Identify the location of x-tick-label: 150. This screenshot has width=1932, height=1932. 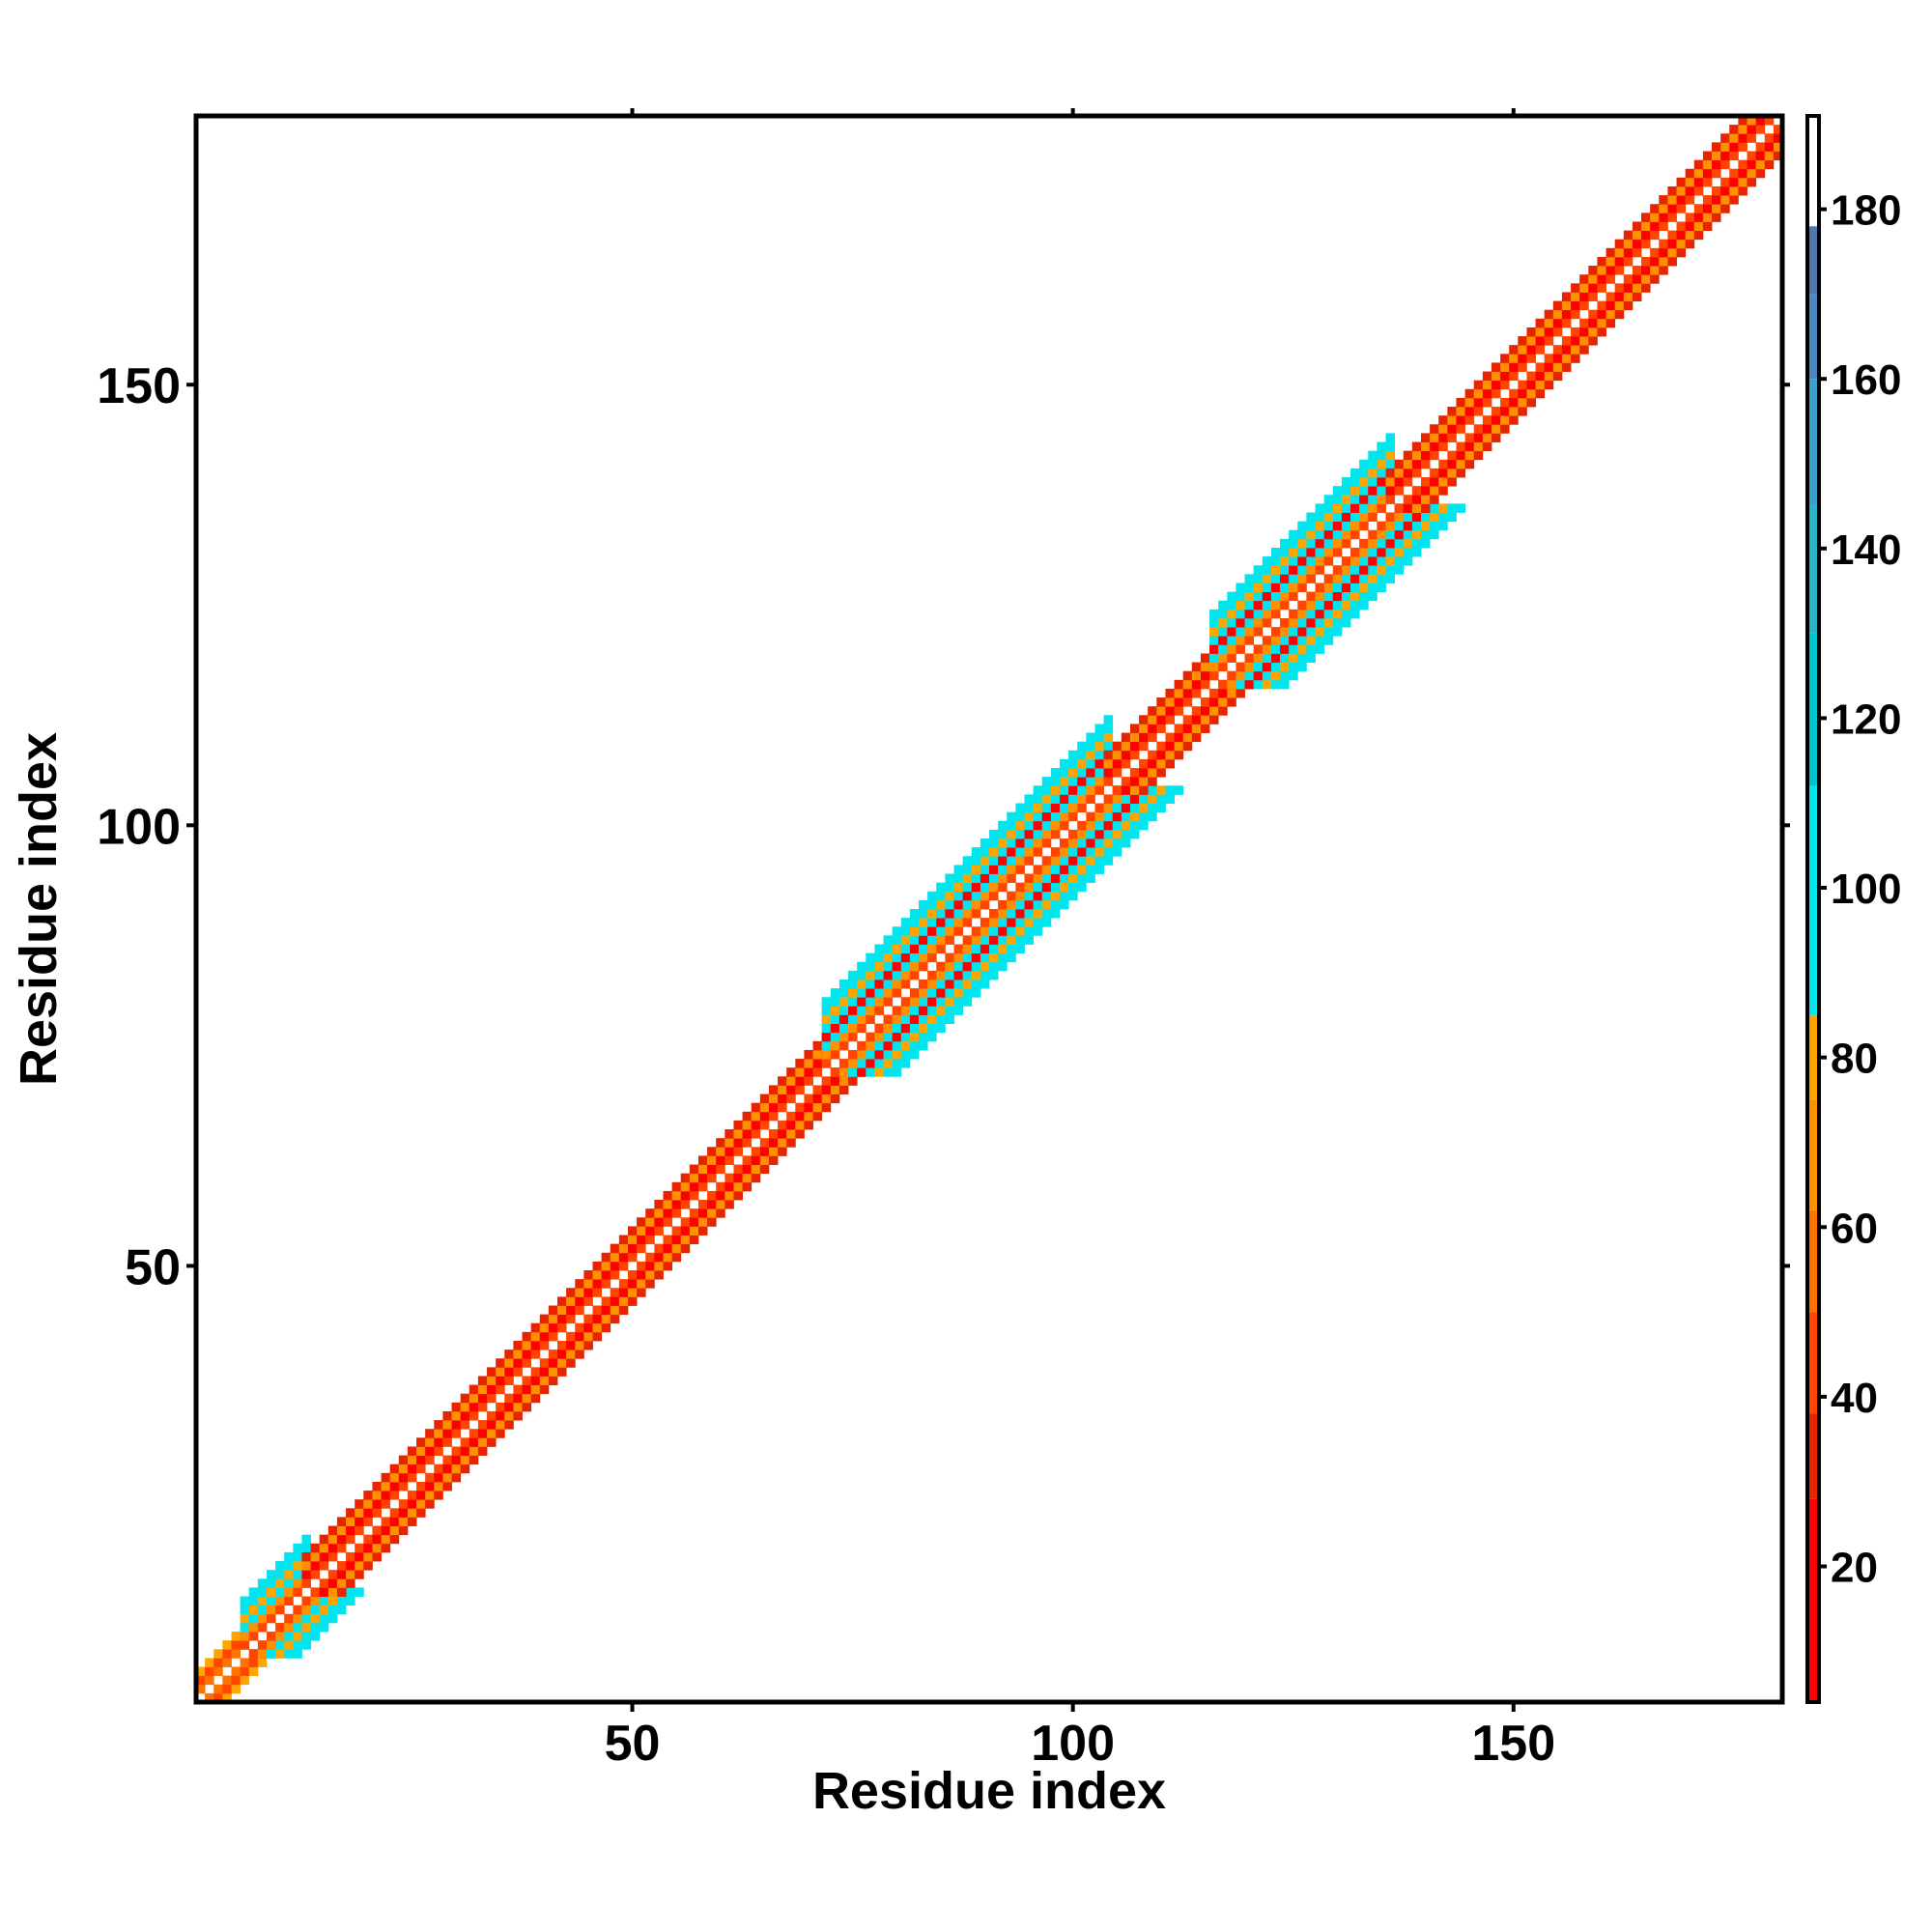
(1513, 1744).